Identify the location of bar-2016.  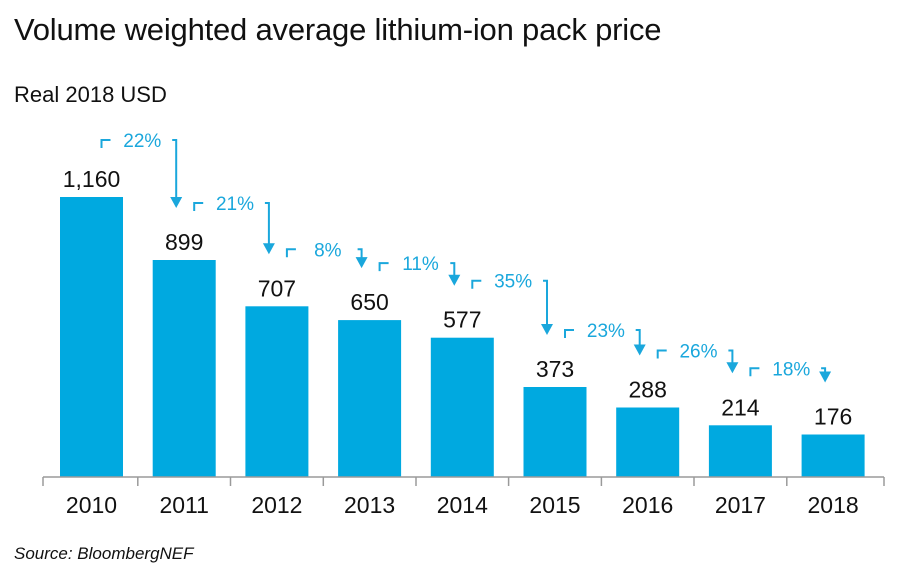
(648, 442).